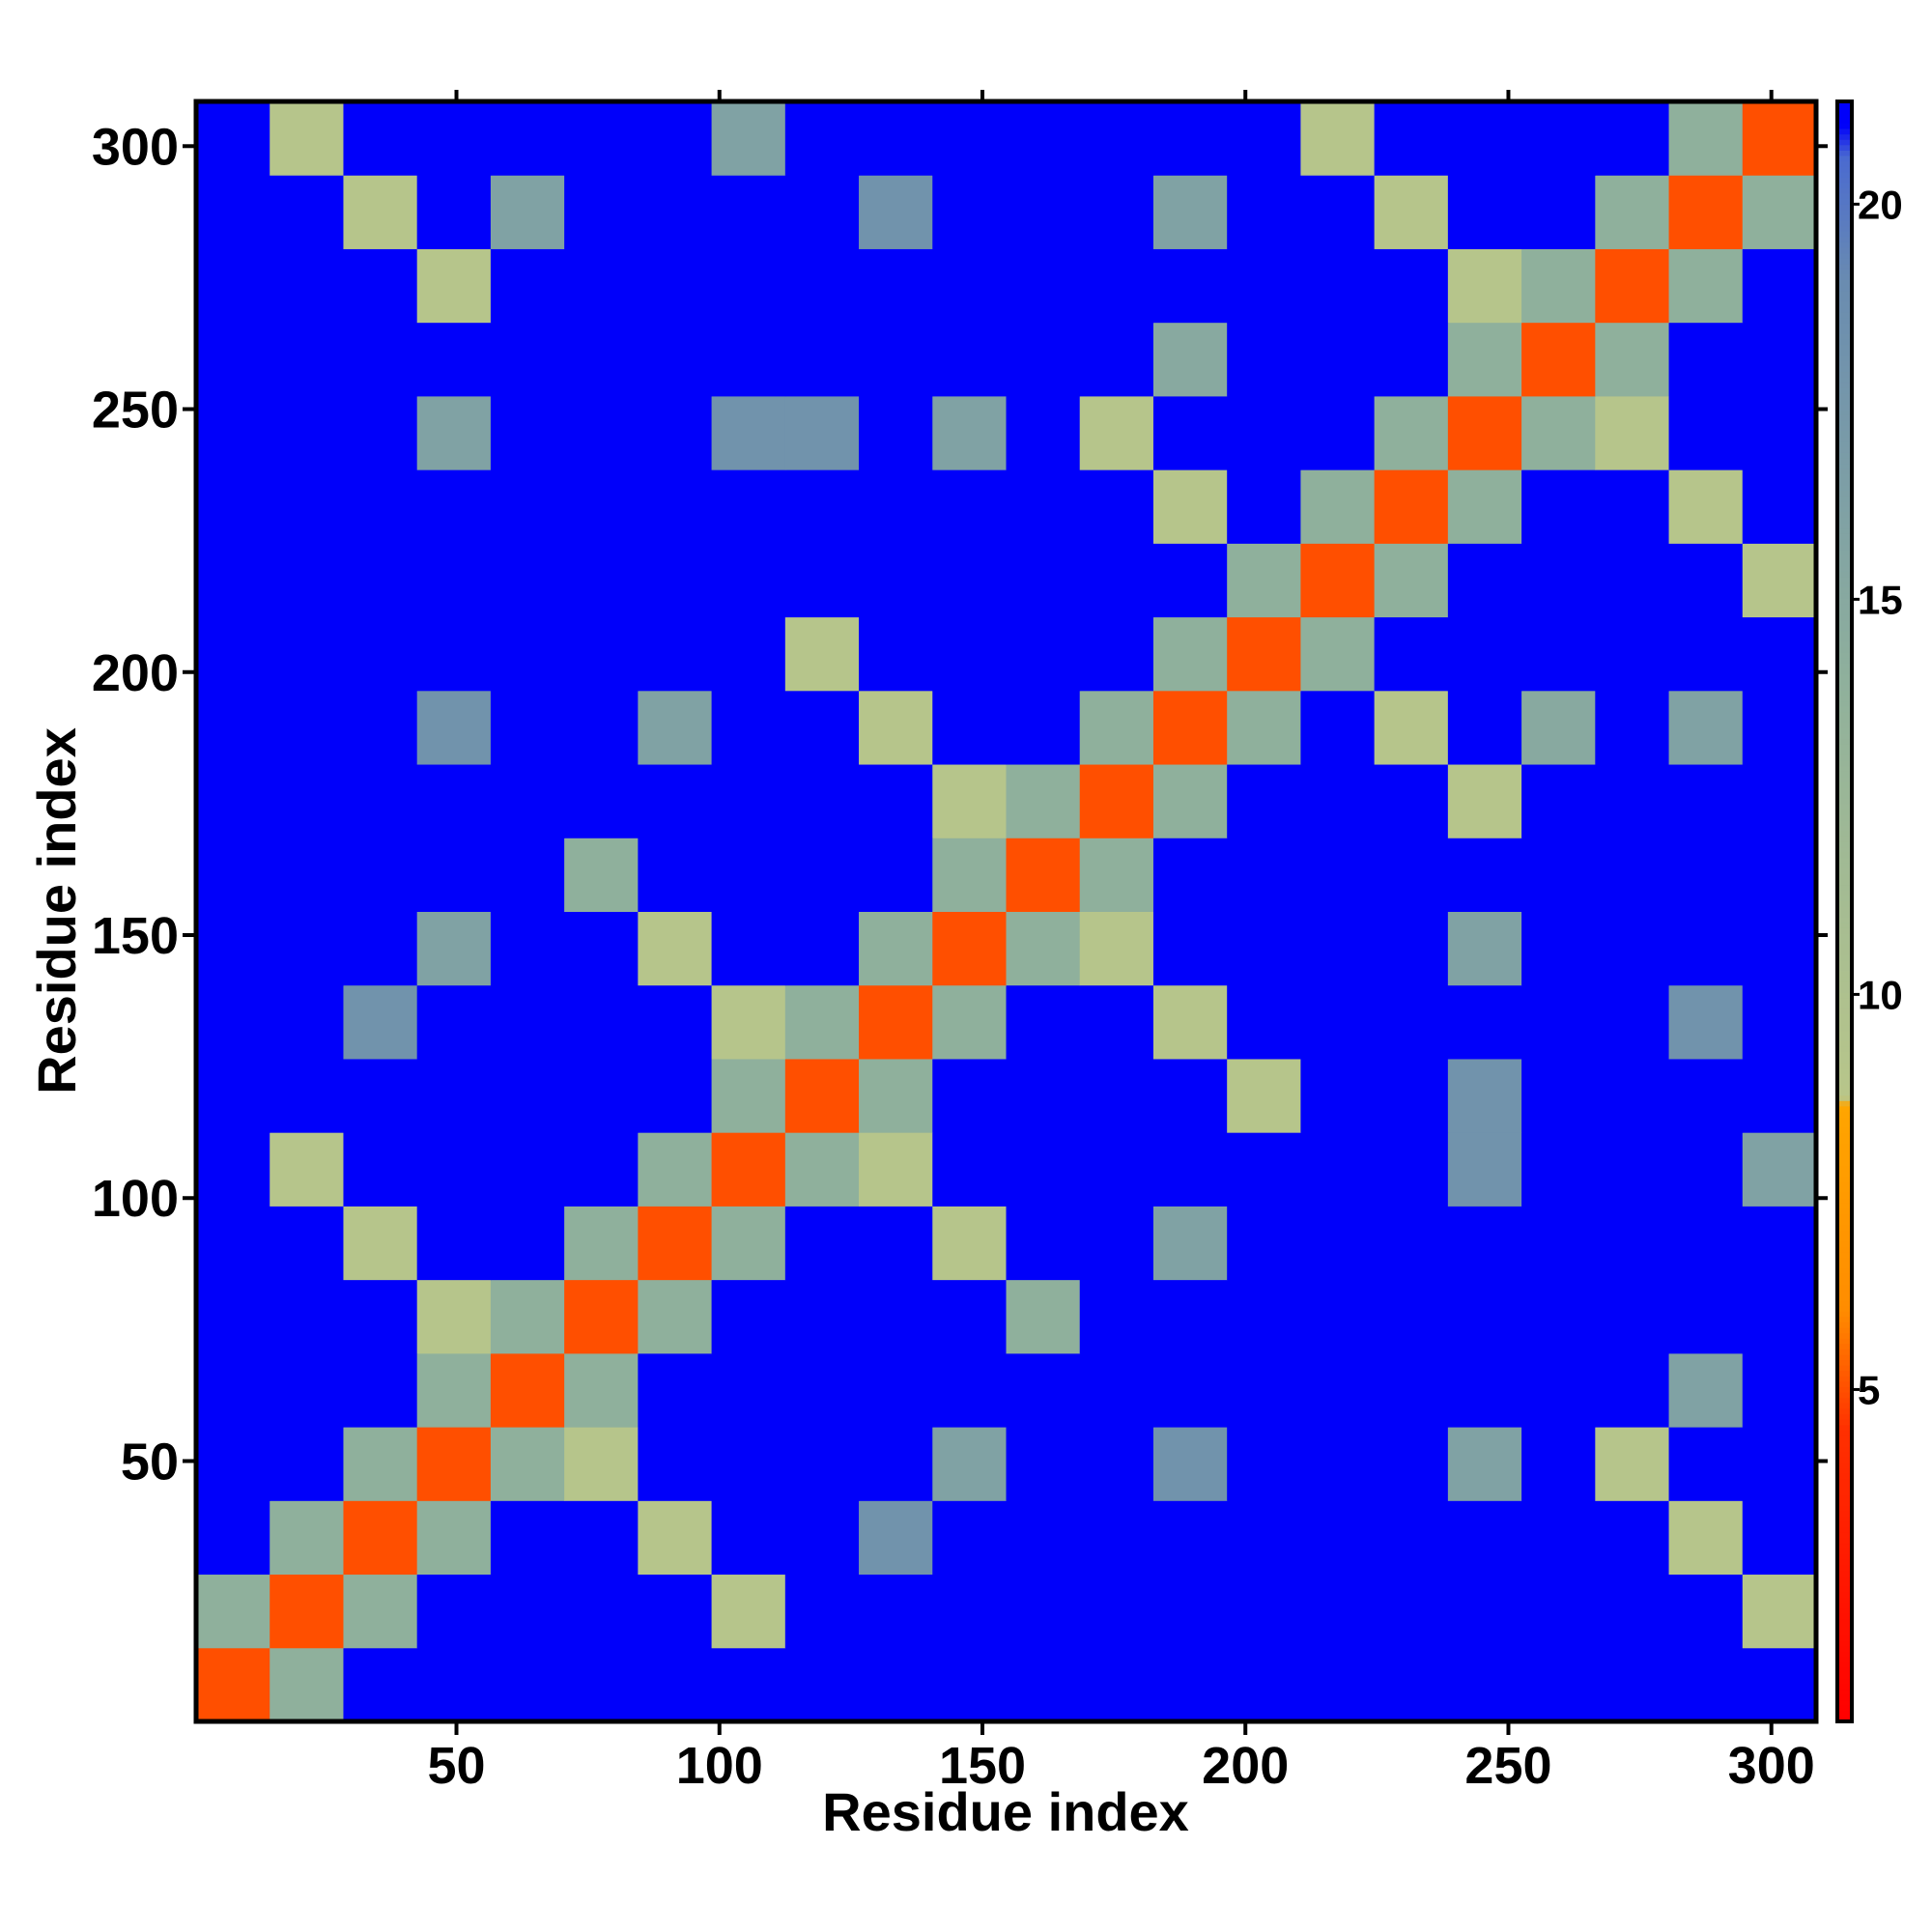 Image resolution: width=1932 pixels, height=1932 pixels. What do you see at coordinates (1880, 599) in the screenshot?
I see `colorbar-tick-label: 15` at bounding box center [1880, 599].